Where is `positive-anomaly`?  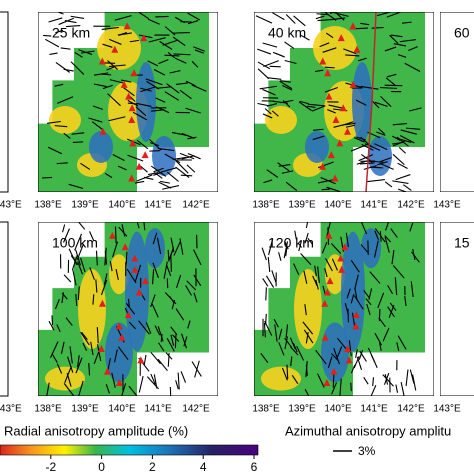 positive-anomaly is located at coordinates (119, 274).